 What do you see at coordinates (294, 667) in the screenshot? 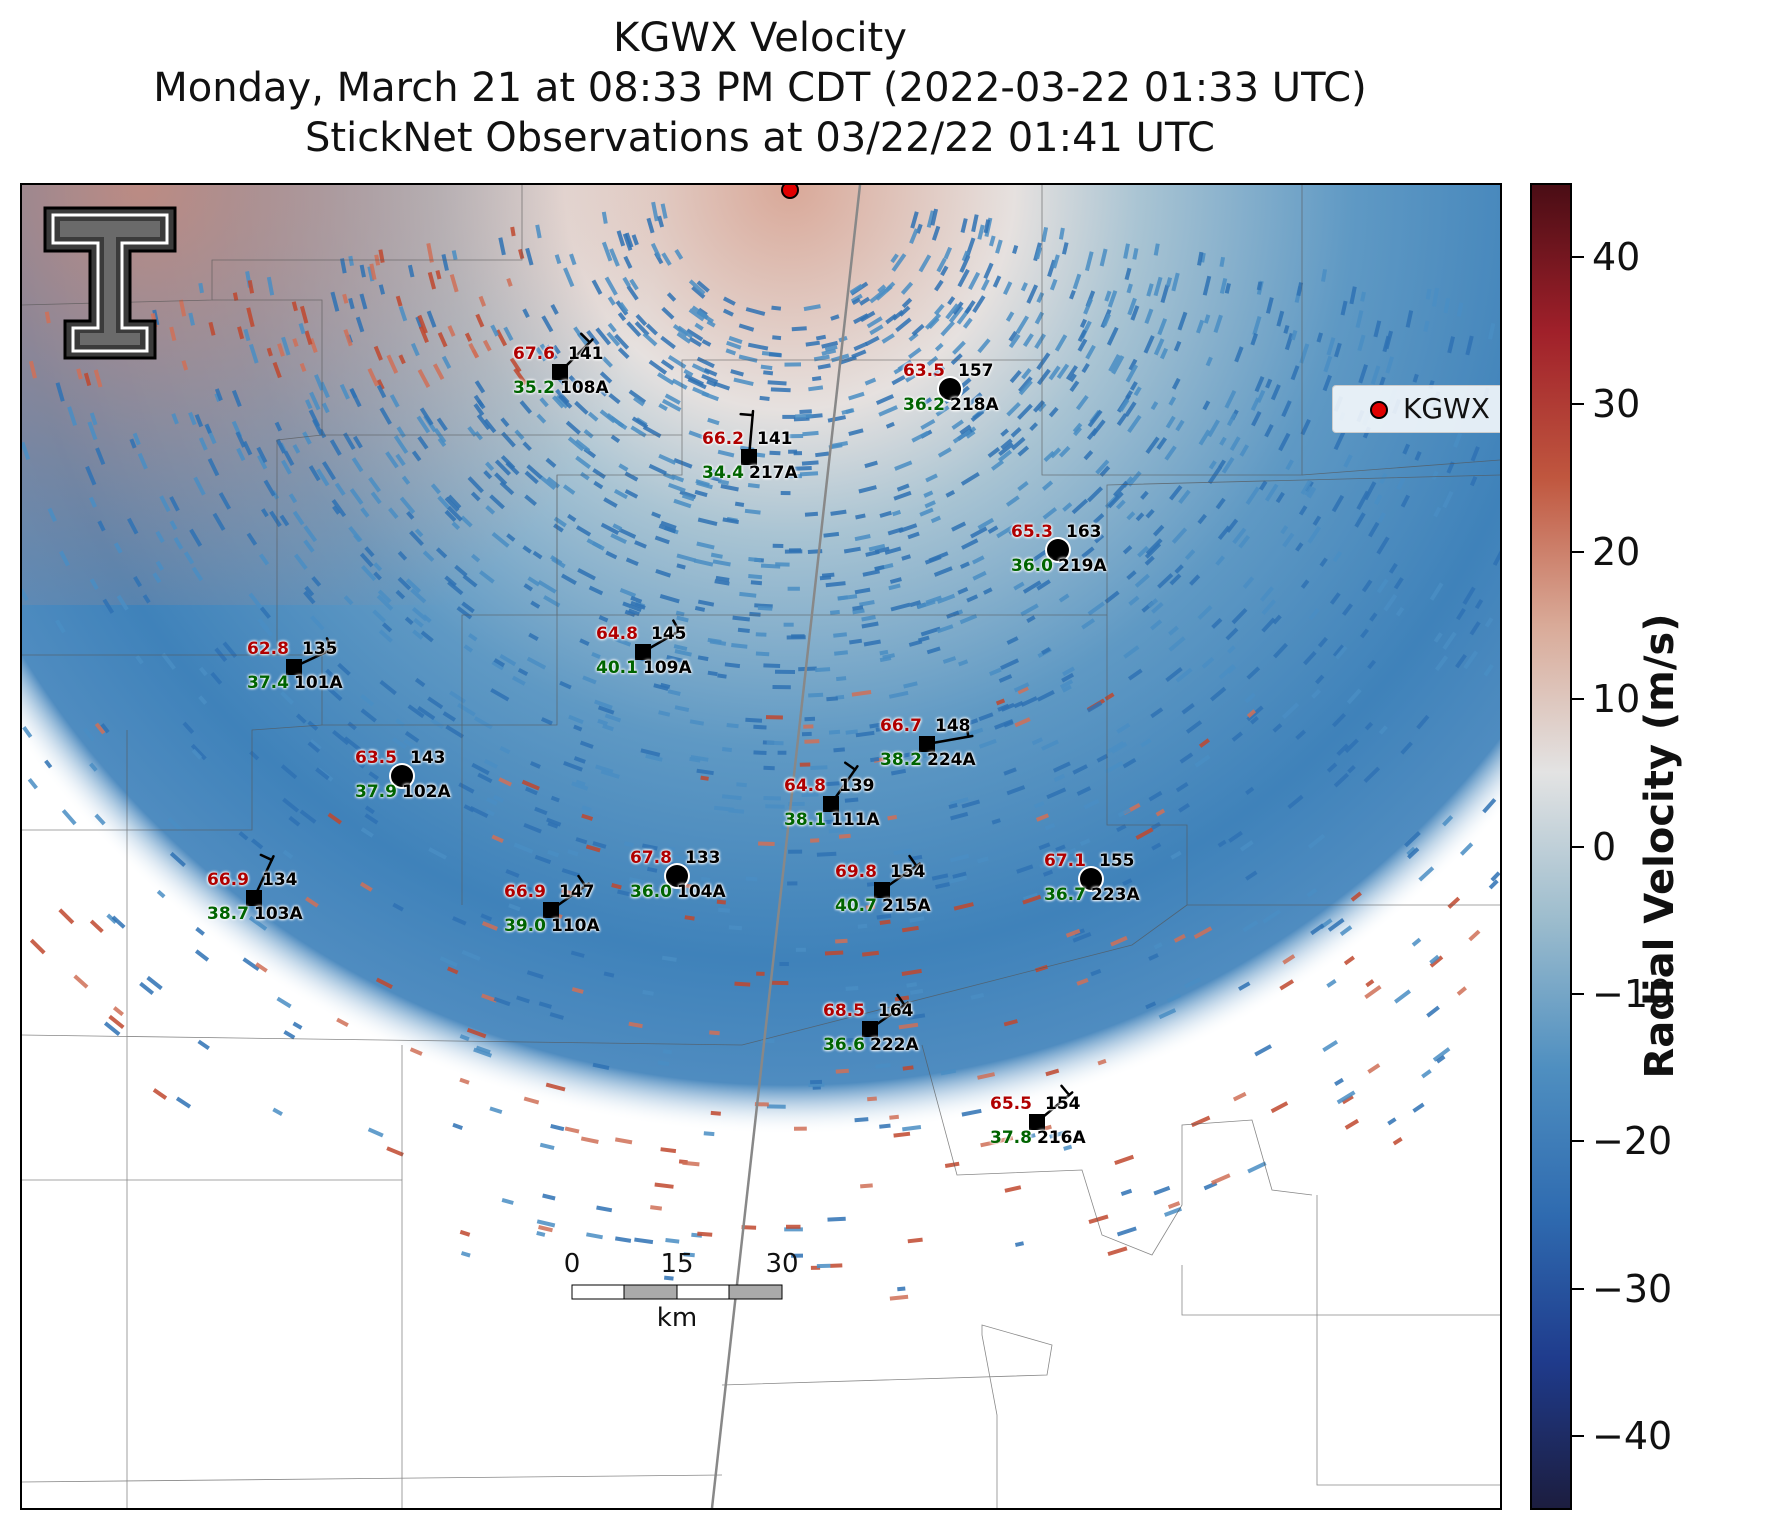
I see `station-marker-101A` at bounding box center [294, 667].